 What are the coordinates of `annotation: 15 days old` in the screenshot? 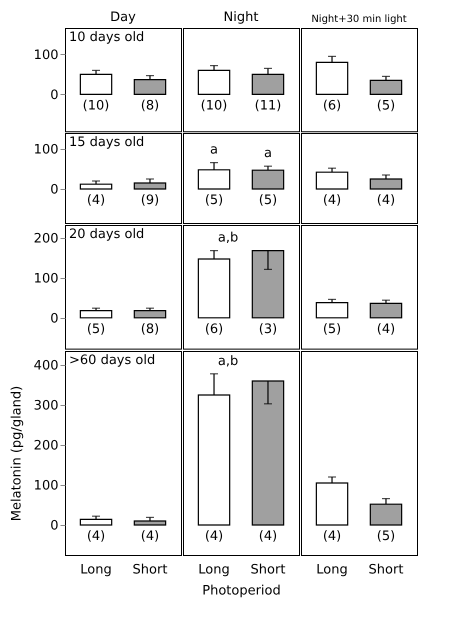 It's located at (106, 142).